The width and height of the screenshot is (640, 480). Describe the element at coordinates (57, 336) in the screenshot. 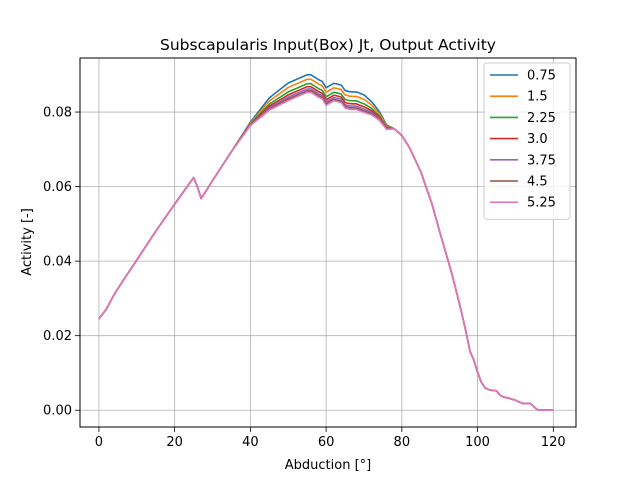

I see `y-tick-label: 0.02` at that location.